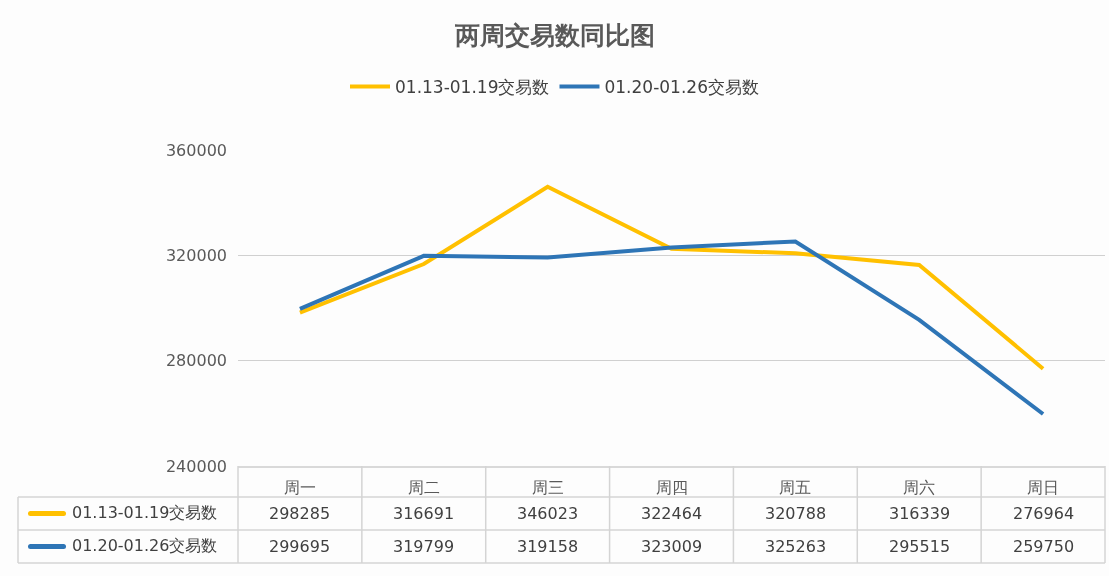 This screenshot has height=576, width=1109. What do you see at coordinates (196, 466) in the screenshot?
I see `y-tick-label: 240000` at bounding box center [196, 466].